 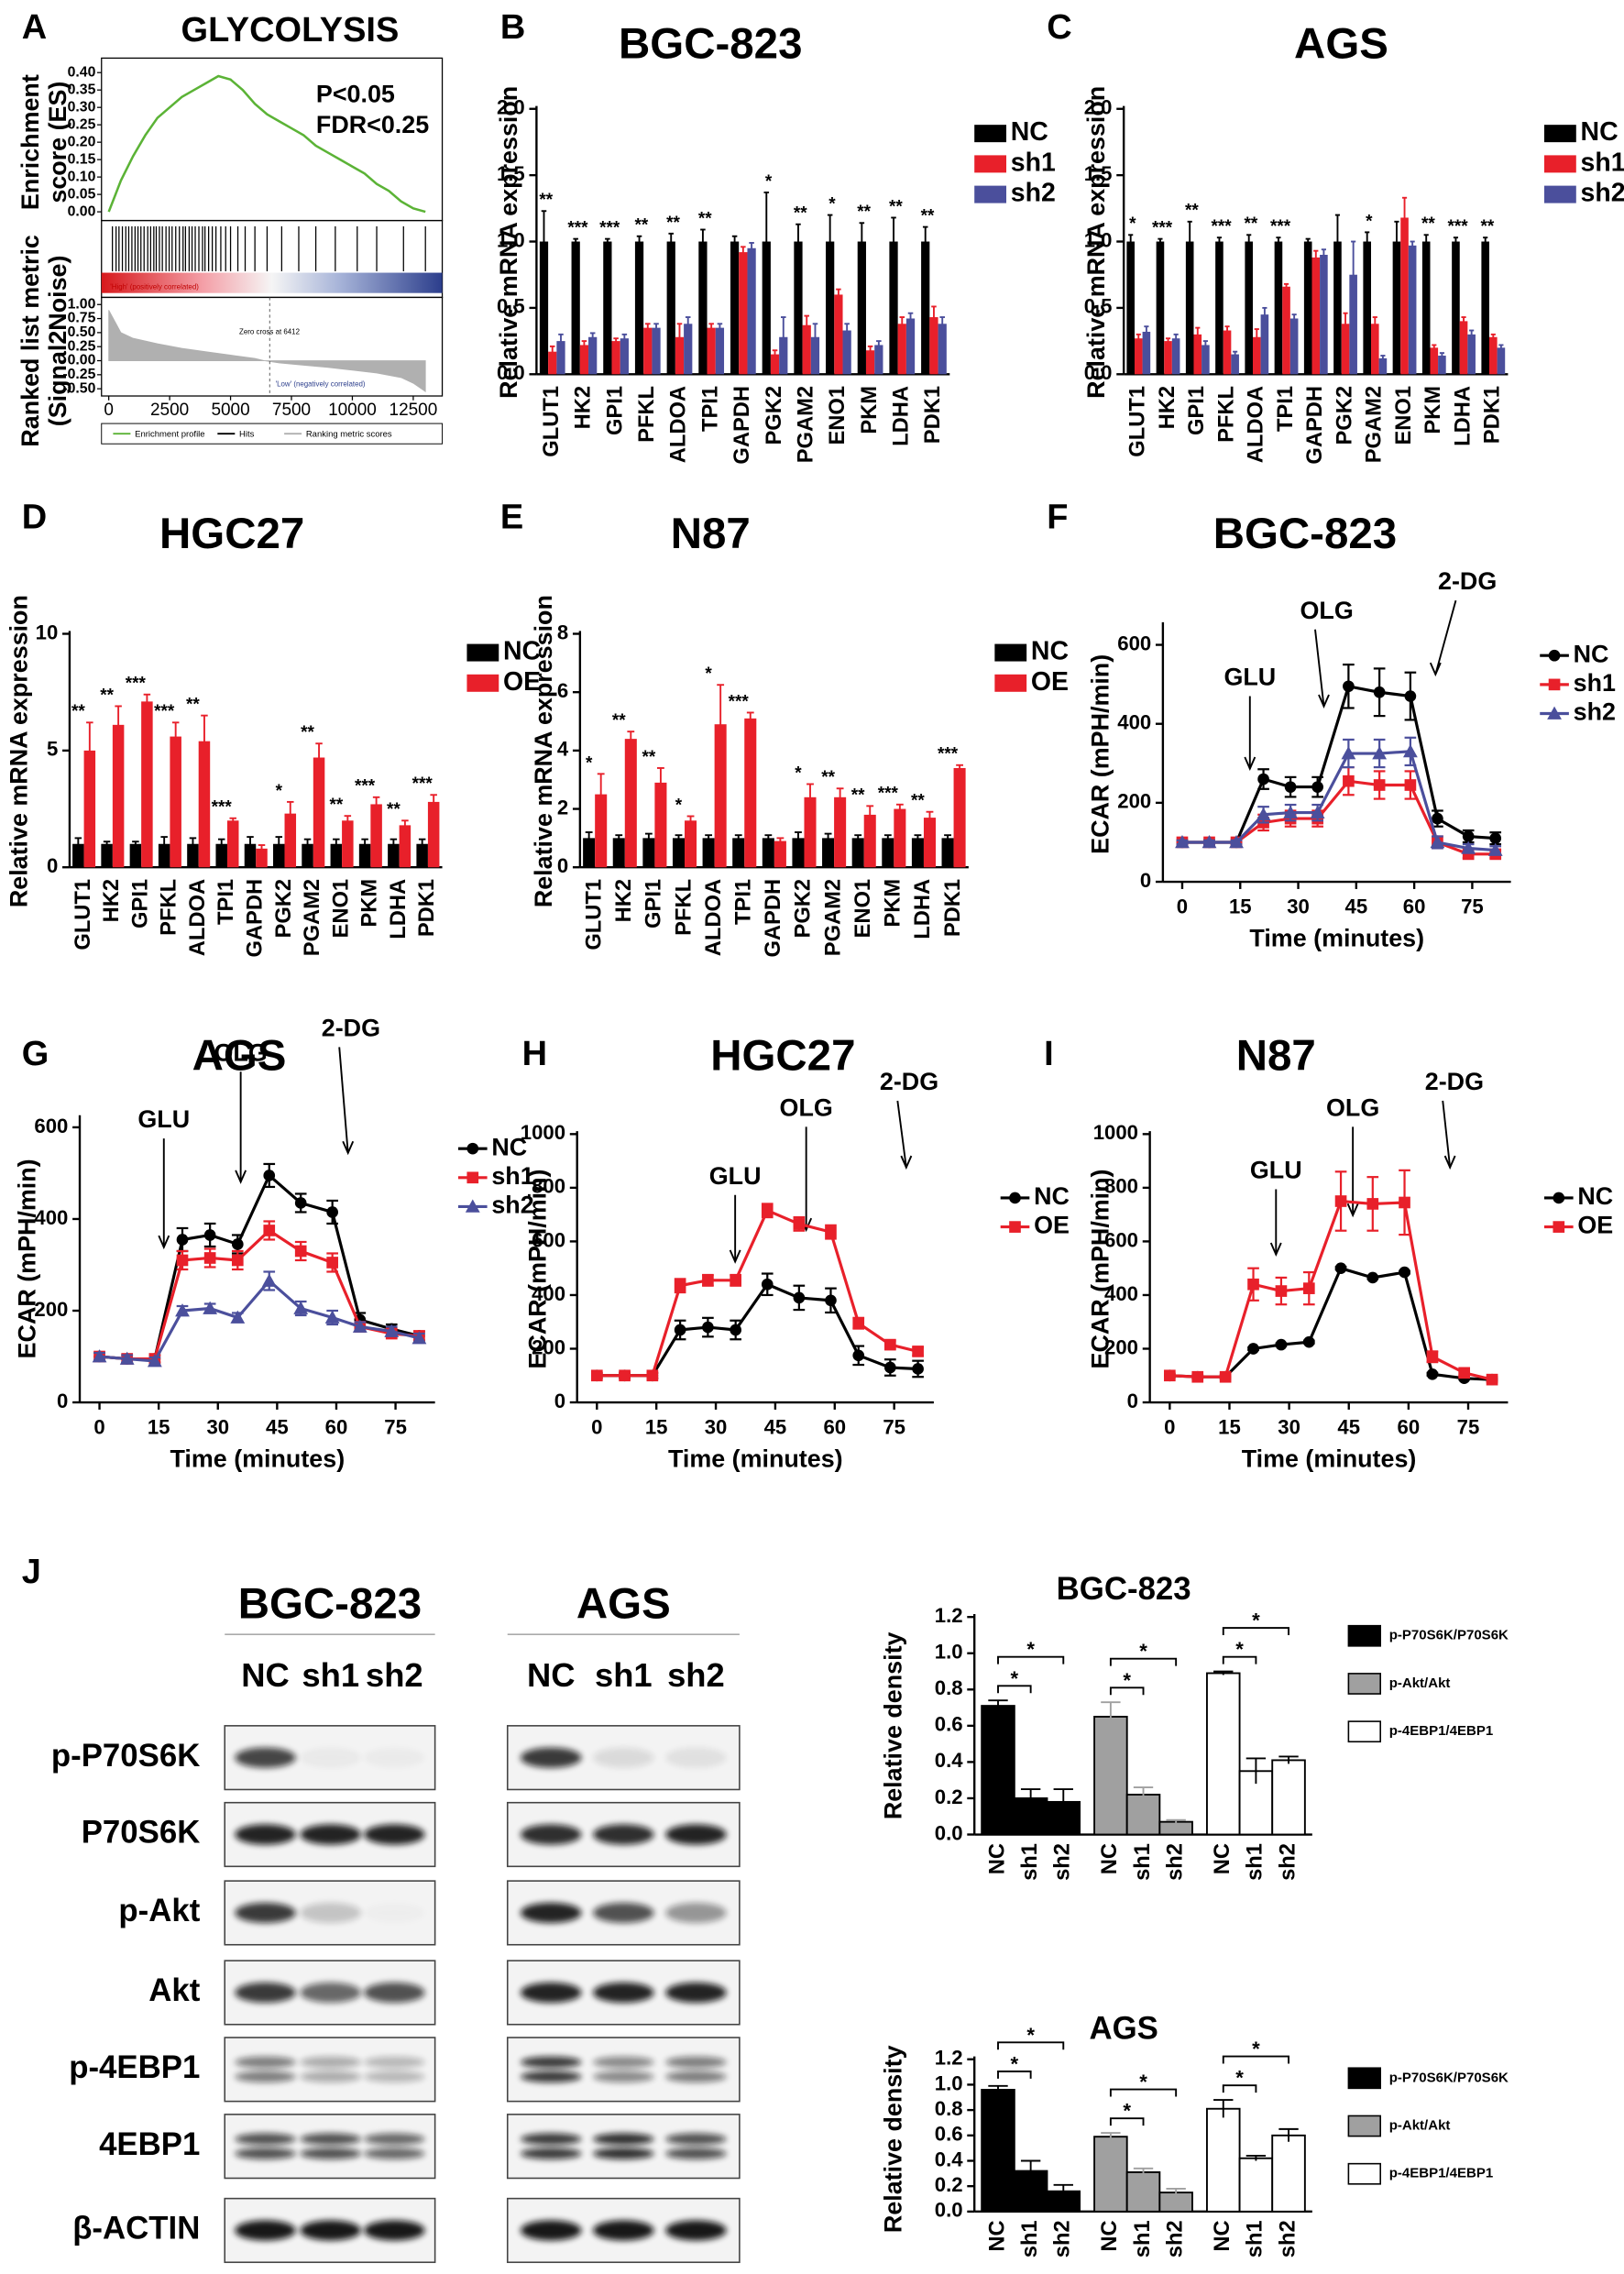 I want to click on rank-label: 'High' (positively correlated), so click(x=154, y=286).